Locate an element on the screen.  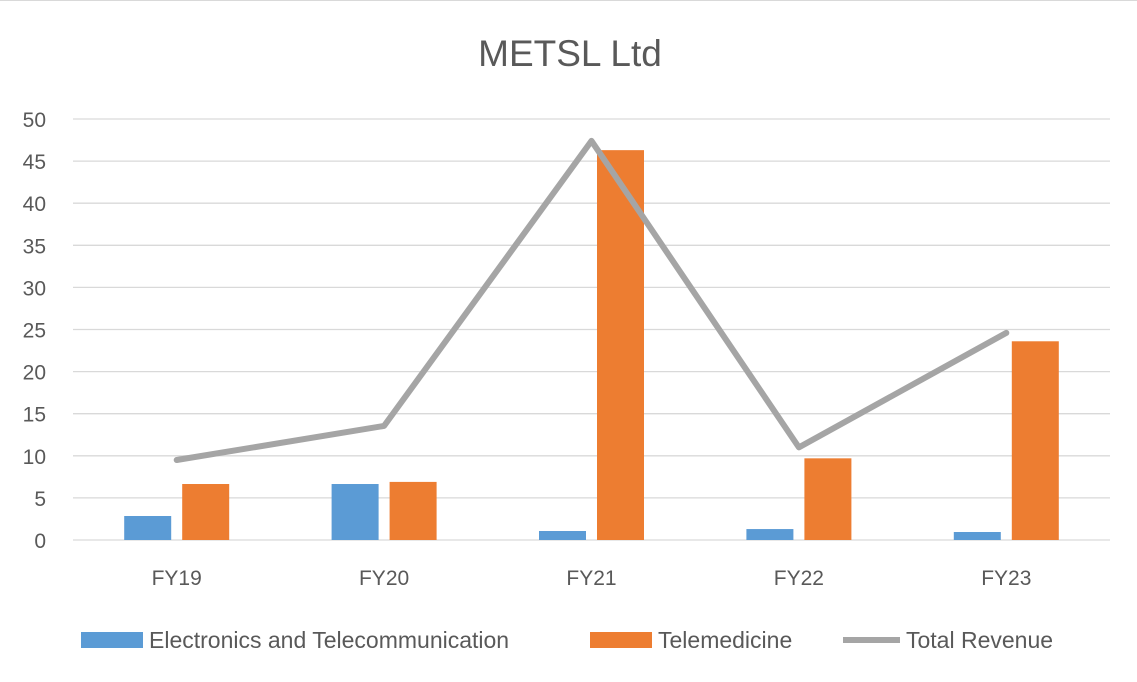
x-axis-ticks: FY19 FY20 FY21 FY22 FY23 is located at coordinates (592, 578).